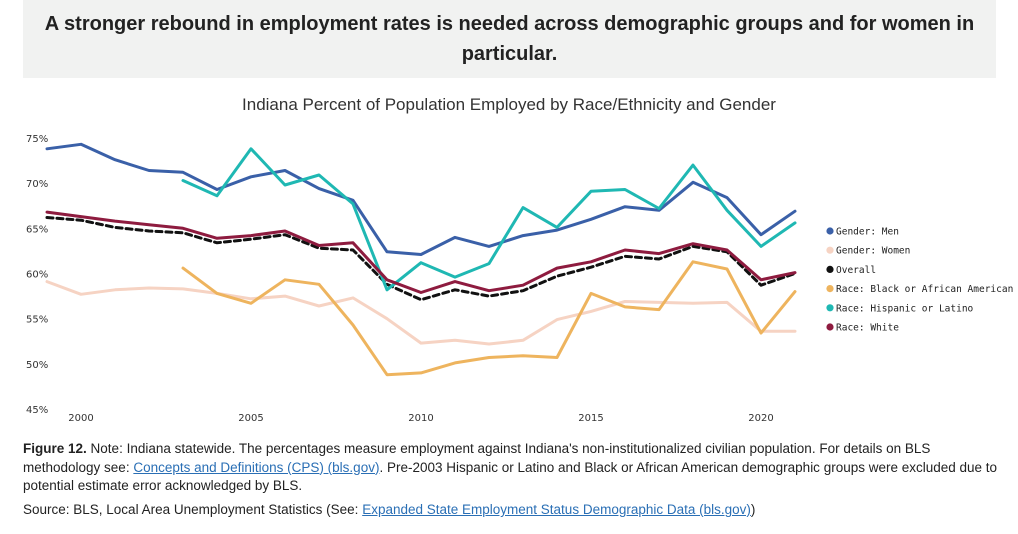 Image resolution: width=1018 pixels, height=534 pixels. Describe the element at coordinates (55, 448) in the screenshot. I see `figure-label: Figure 12.` at that location.